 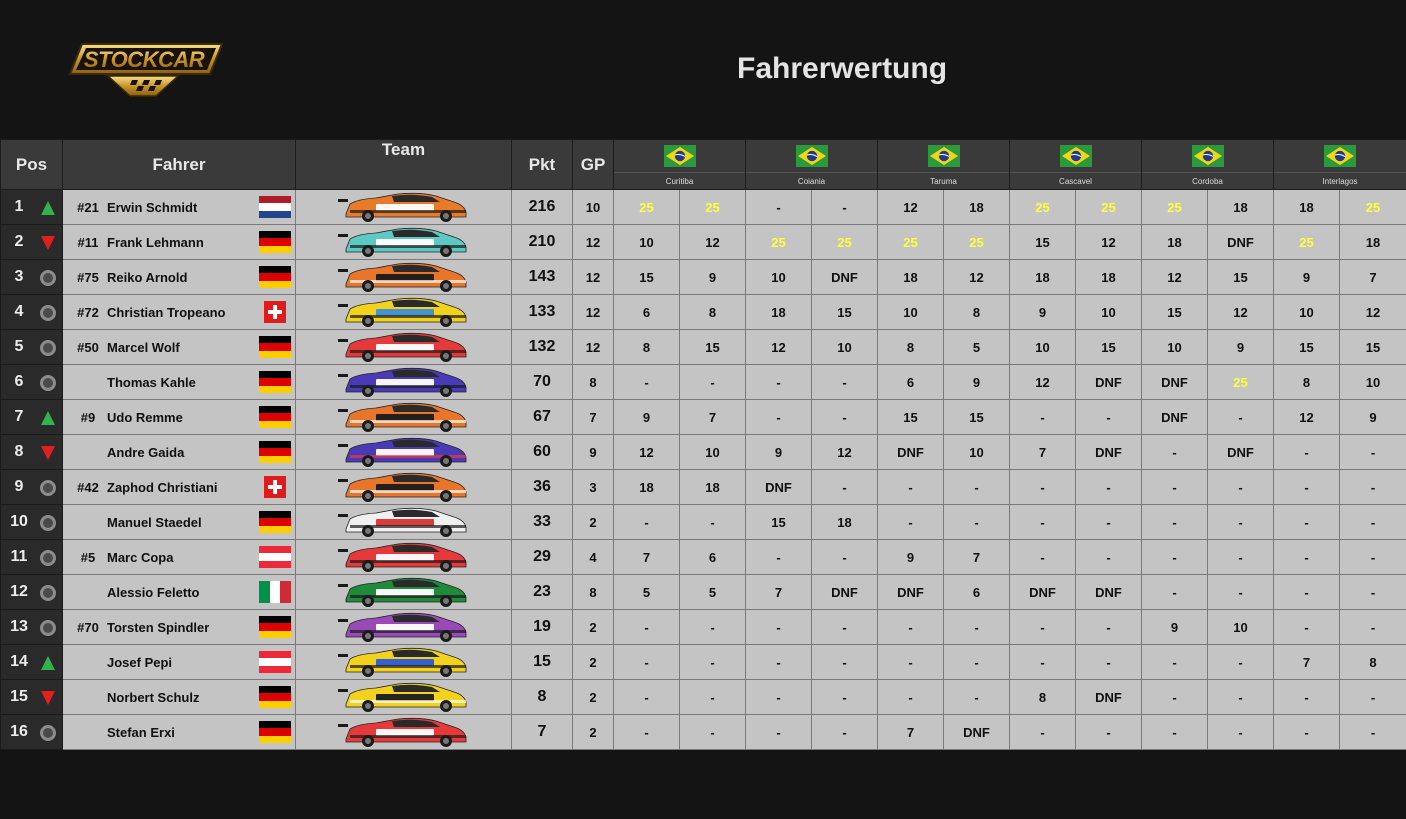 I want to click on standings-row: 13 #70 Torsten Spindler 19 2- - - - - - - -9 10- -, so click(x=703, y=627).